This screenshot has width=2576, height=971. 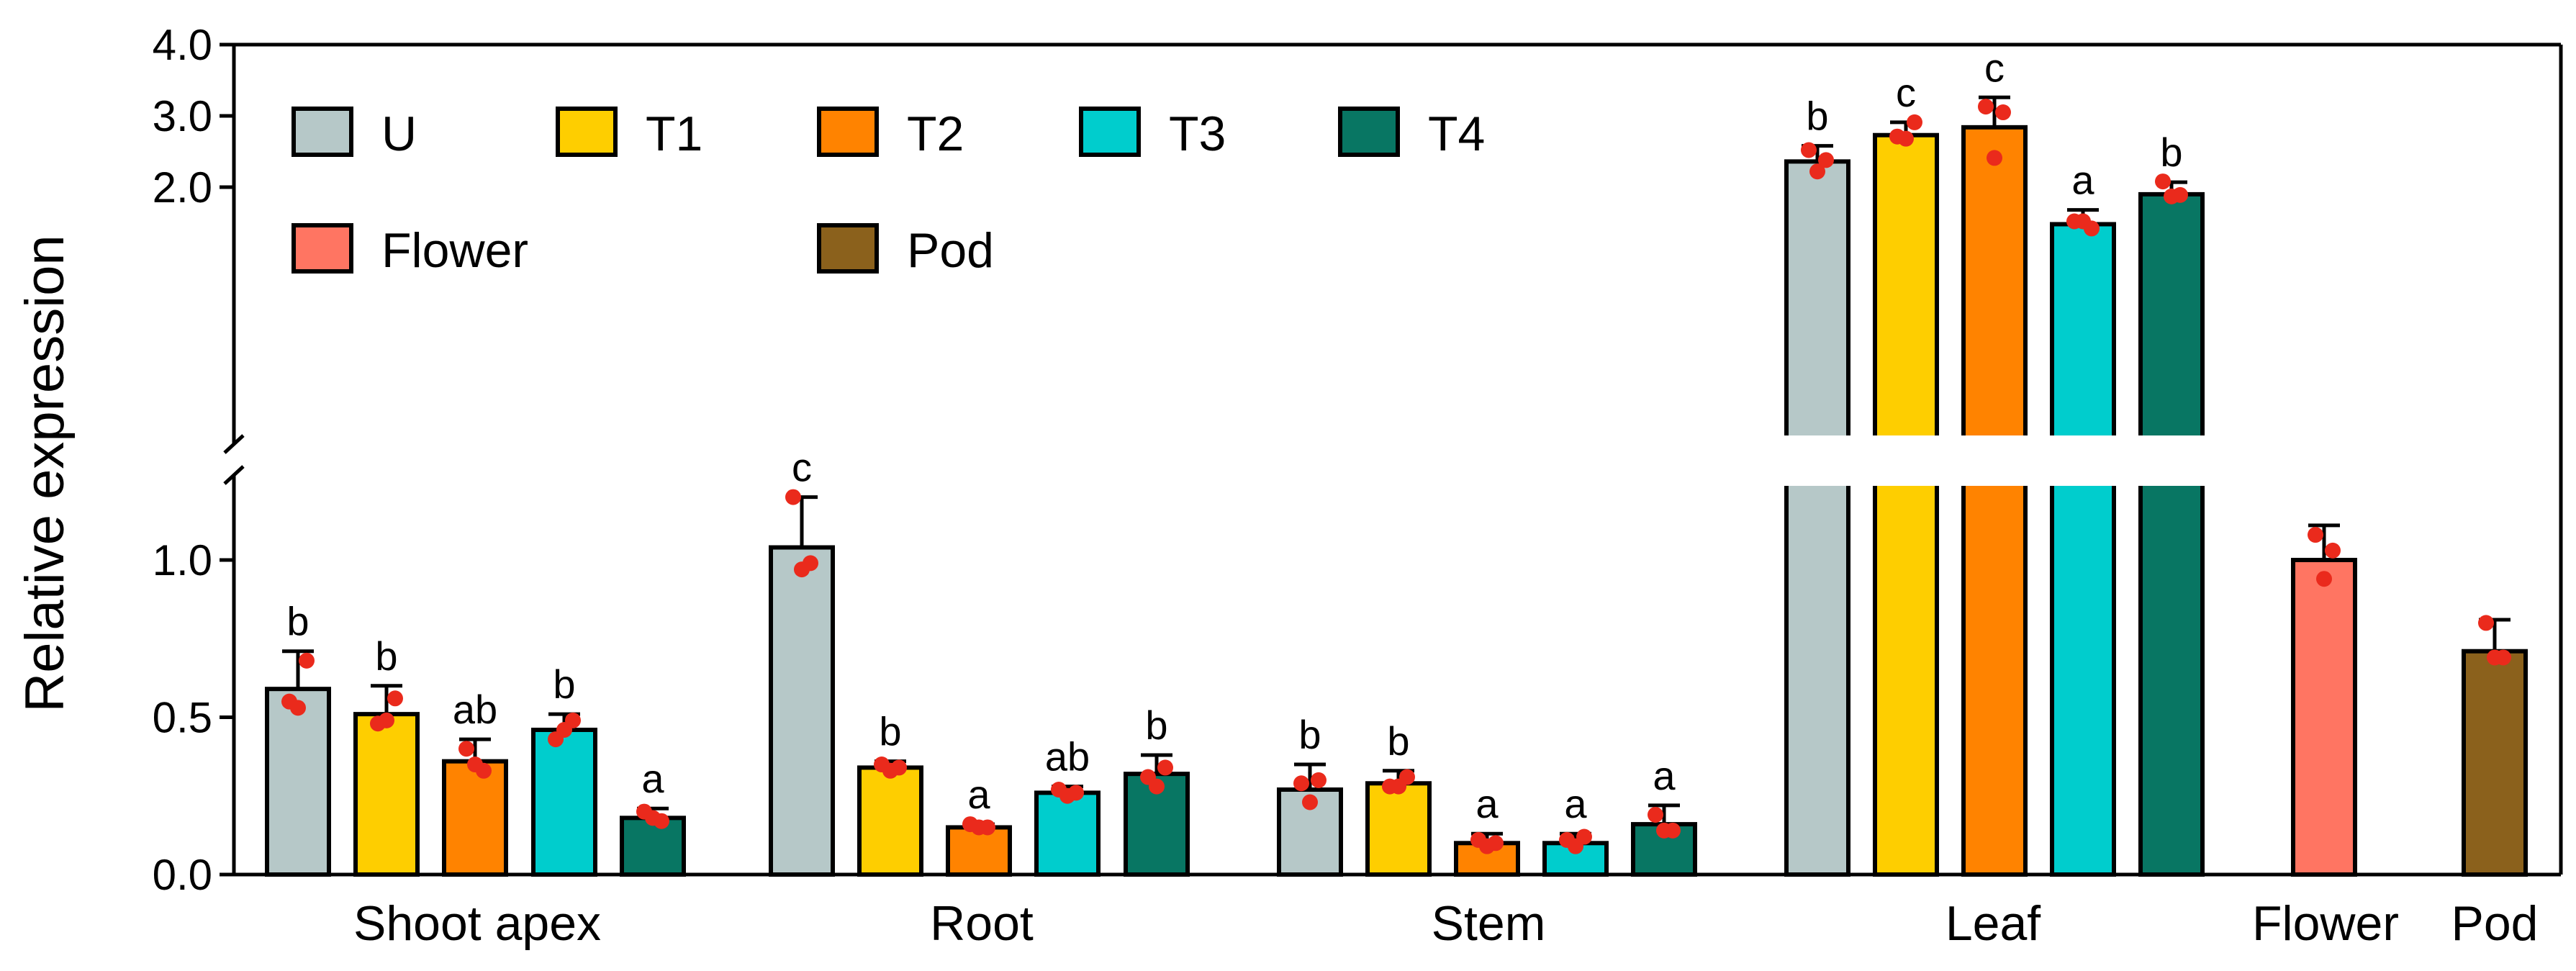 I want to click on y-tick-label: 1.0, so click(x=183, y=560).